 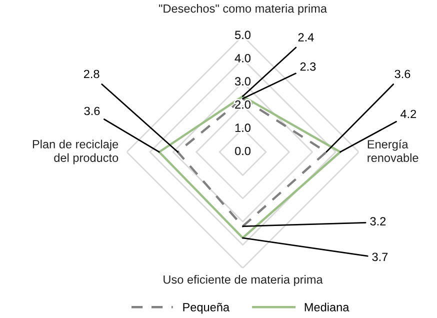 What do you see at coordinates (75, 152) in the screenshot?
I see `spoke-label: Plan de reciclaje del producto` at bounding box center [75, 152].